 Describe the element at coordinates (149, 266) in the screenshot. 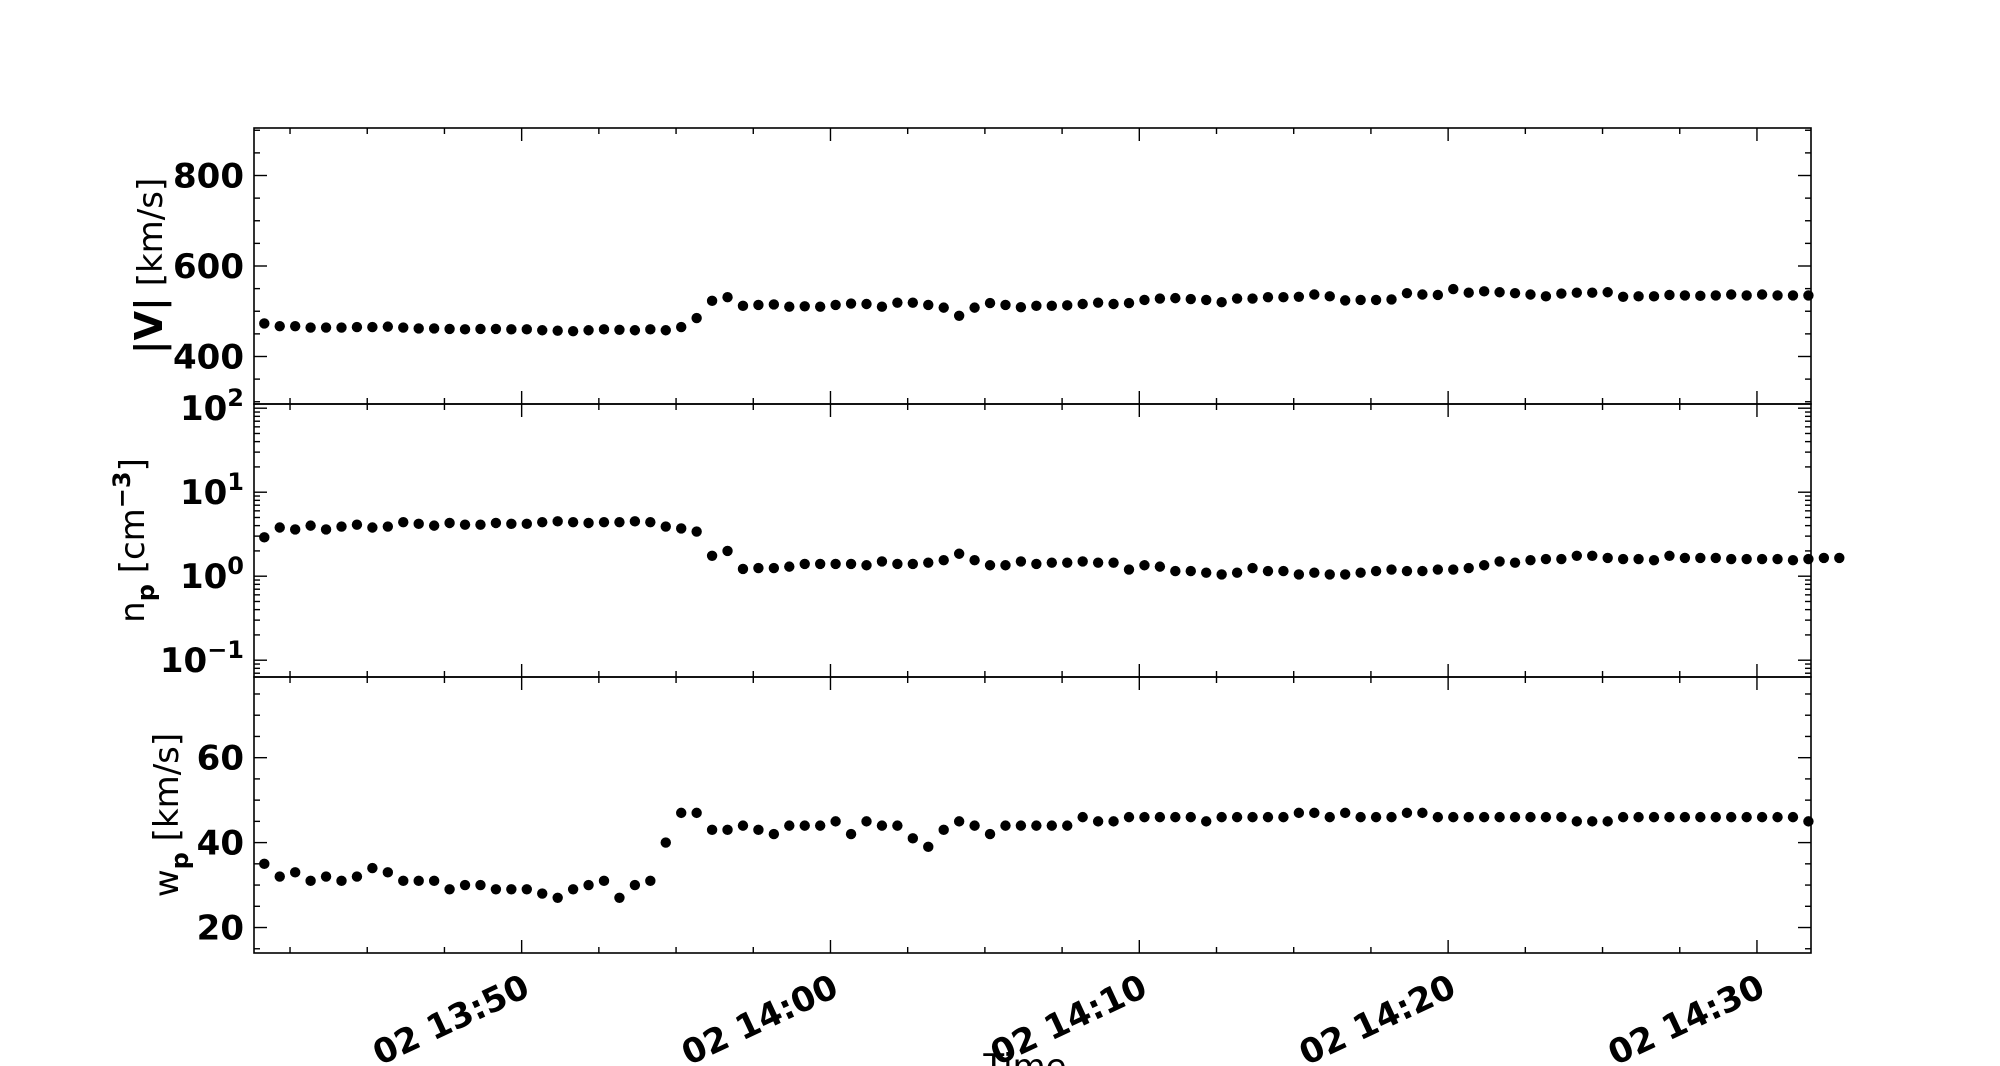

I see `y-axis-label: |V| [km/s]` at that location.